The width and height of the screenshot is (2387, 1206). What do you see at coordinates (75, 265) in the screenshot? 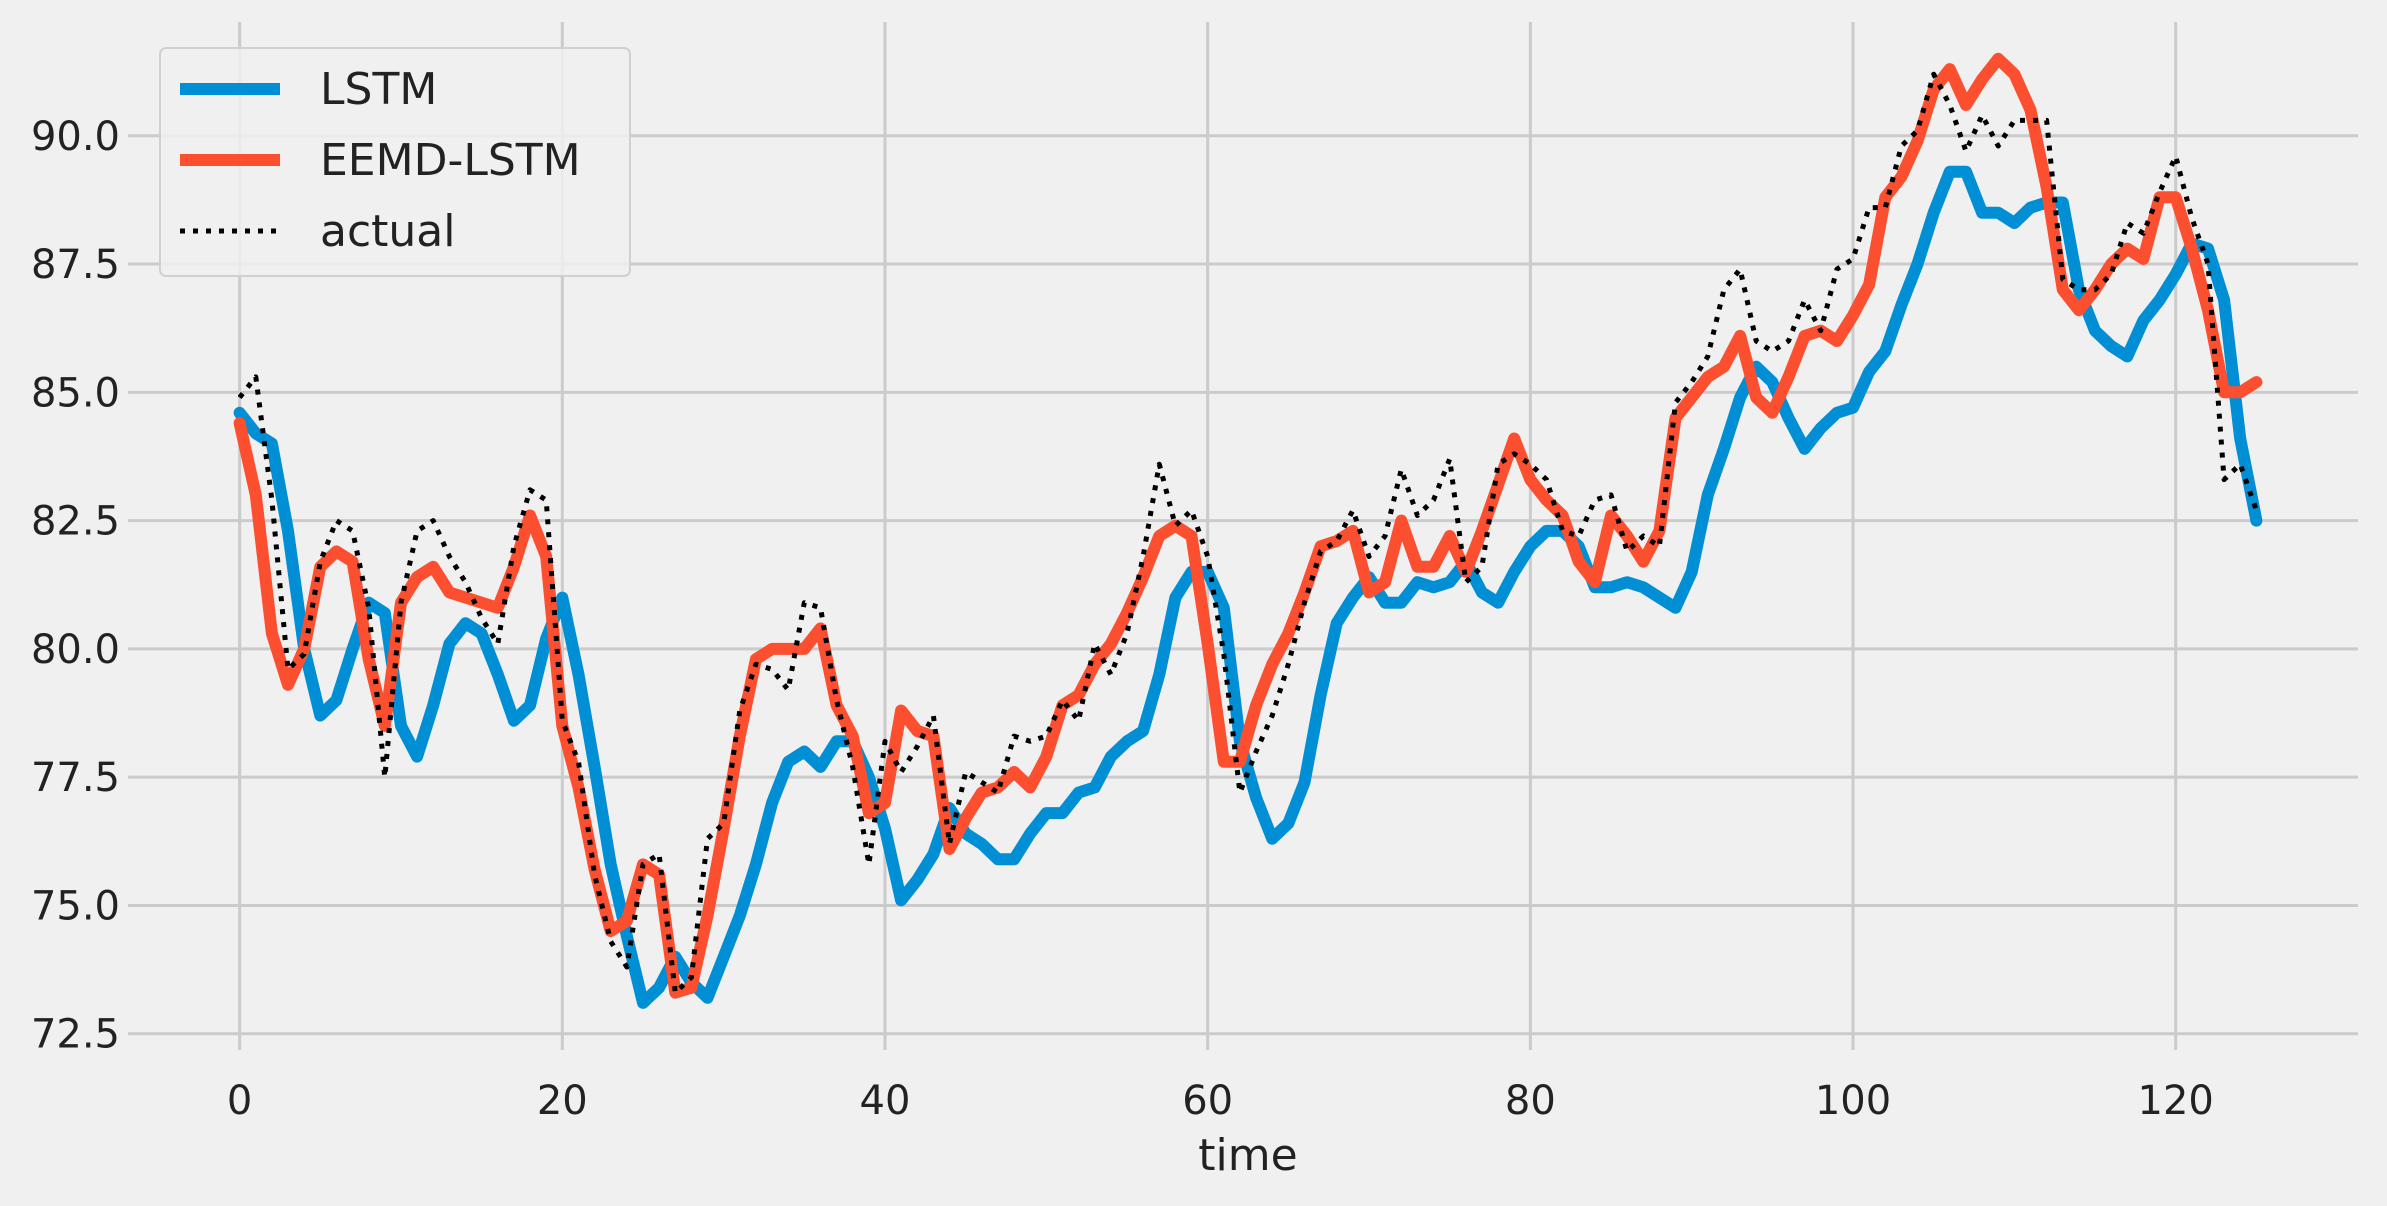
I see `y-tick-label: 87.5` at bounding box center [75, 265].